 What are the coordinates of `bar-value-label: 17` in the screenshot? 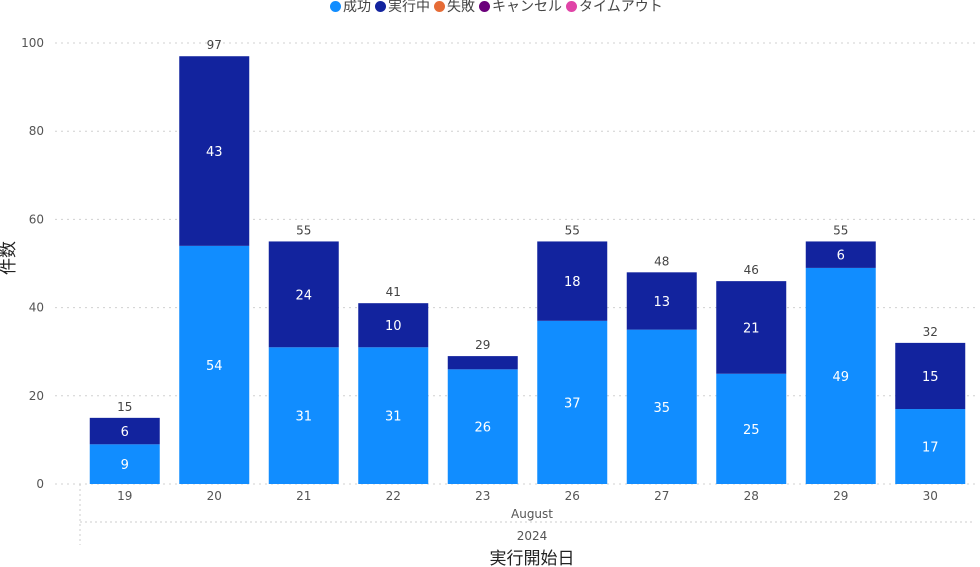 It's located at (930, 448).